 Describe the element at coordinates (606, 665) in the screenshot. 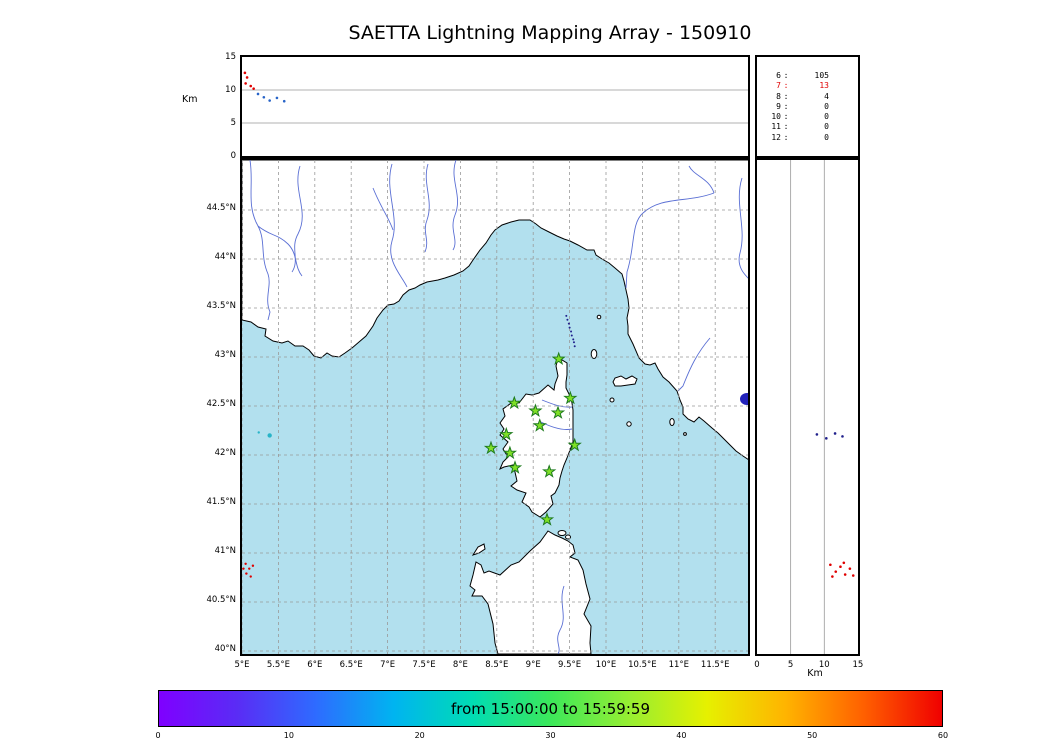

I see `lon-tick-10°E: 10°E` at that location.